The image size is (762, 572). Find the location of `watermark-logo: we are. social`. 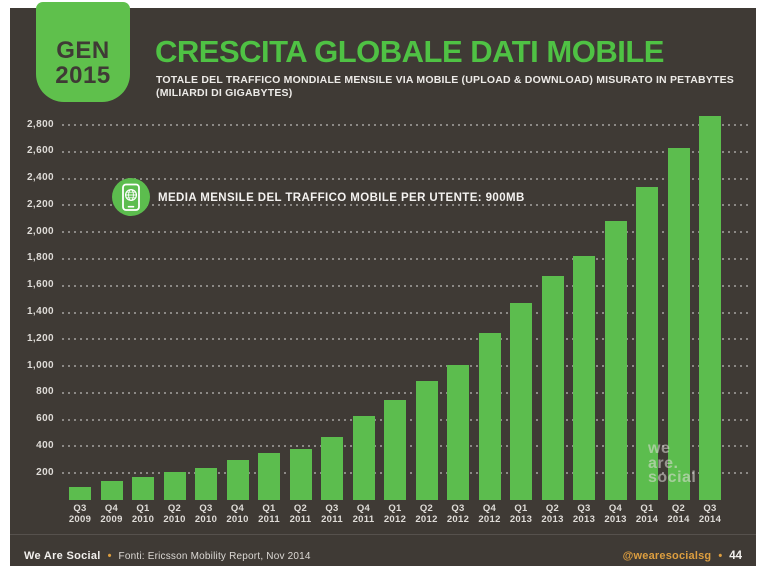

watermark-logo: we are. social is located at coordinates (672, 463).